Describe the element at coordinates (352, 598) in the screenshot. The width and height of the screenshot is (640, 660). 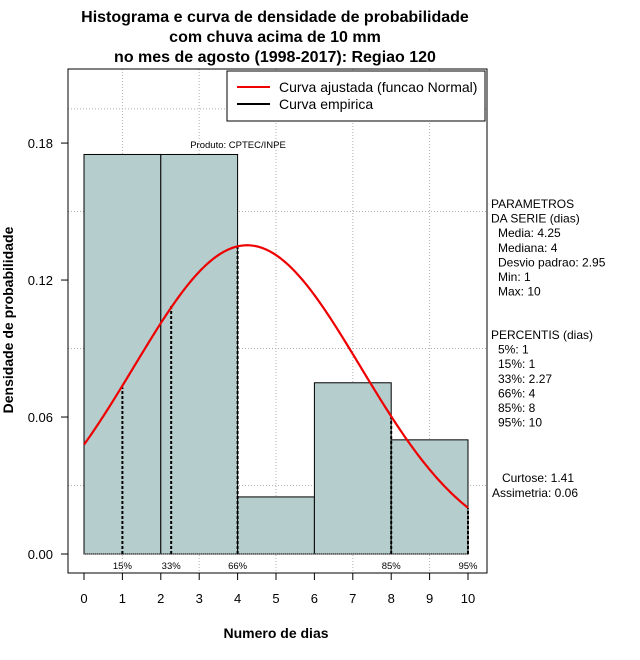
I see `x-tick-label: 7` at that location.